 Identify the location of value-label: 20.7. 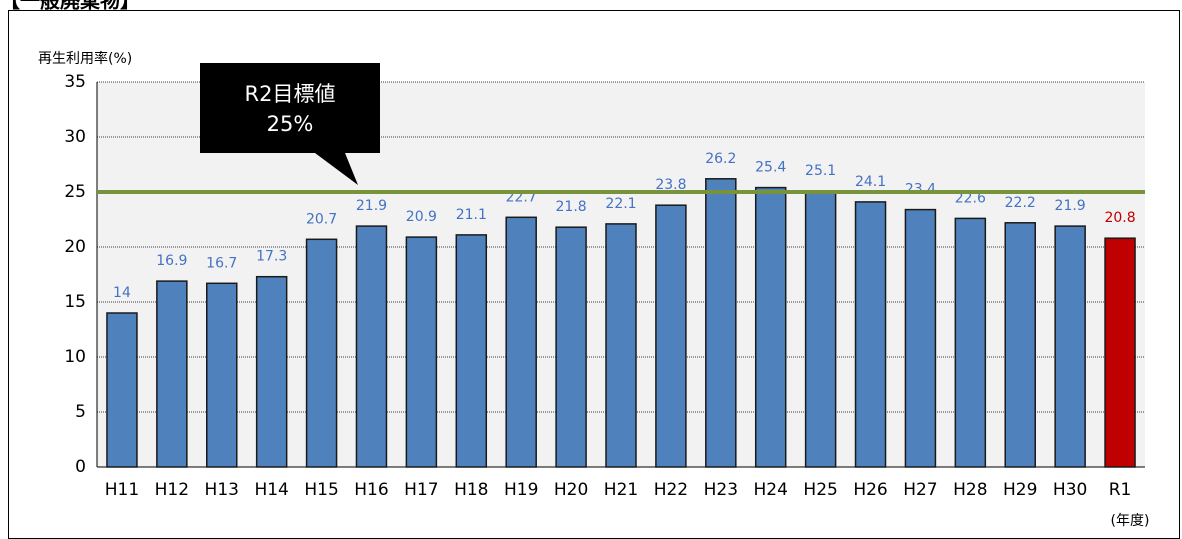
(321, 219).